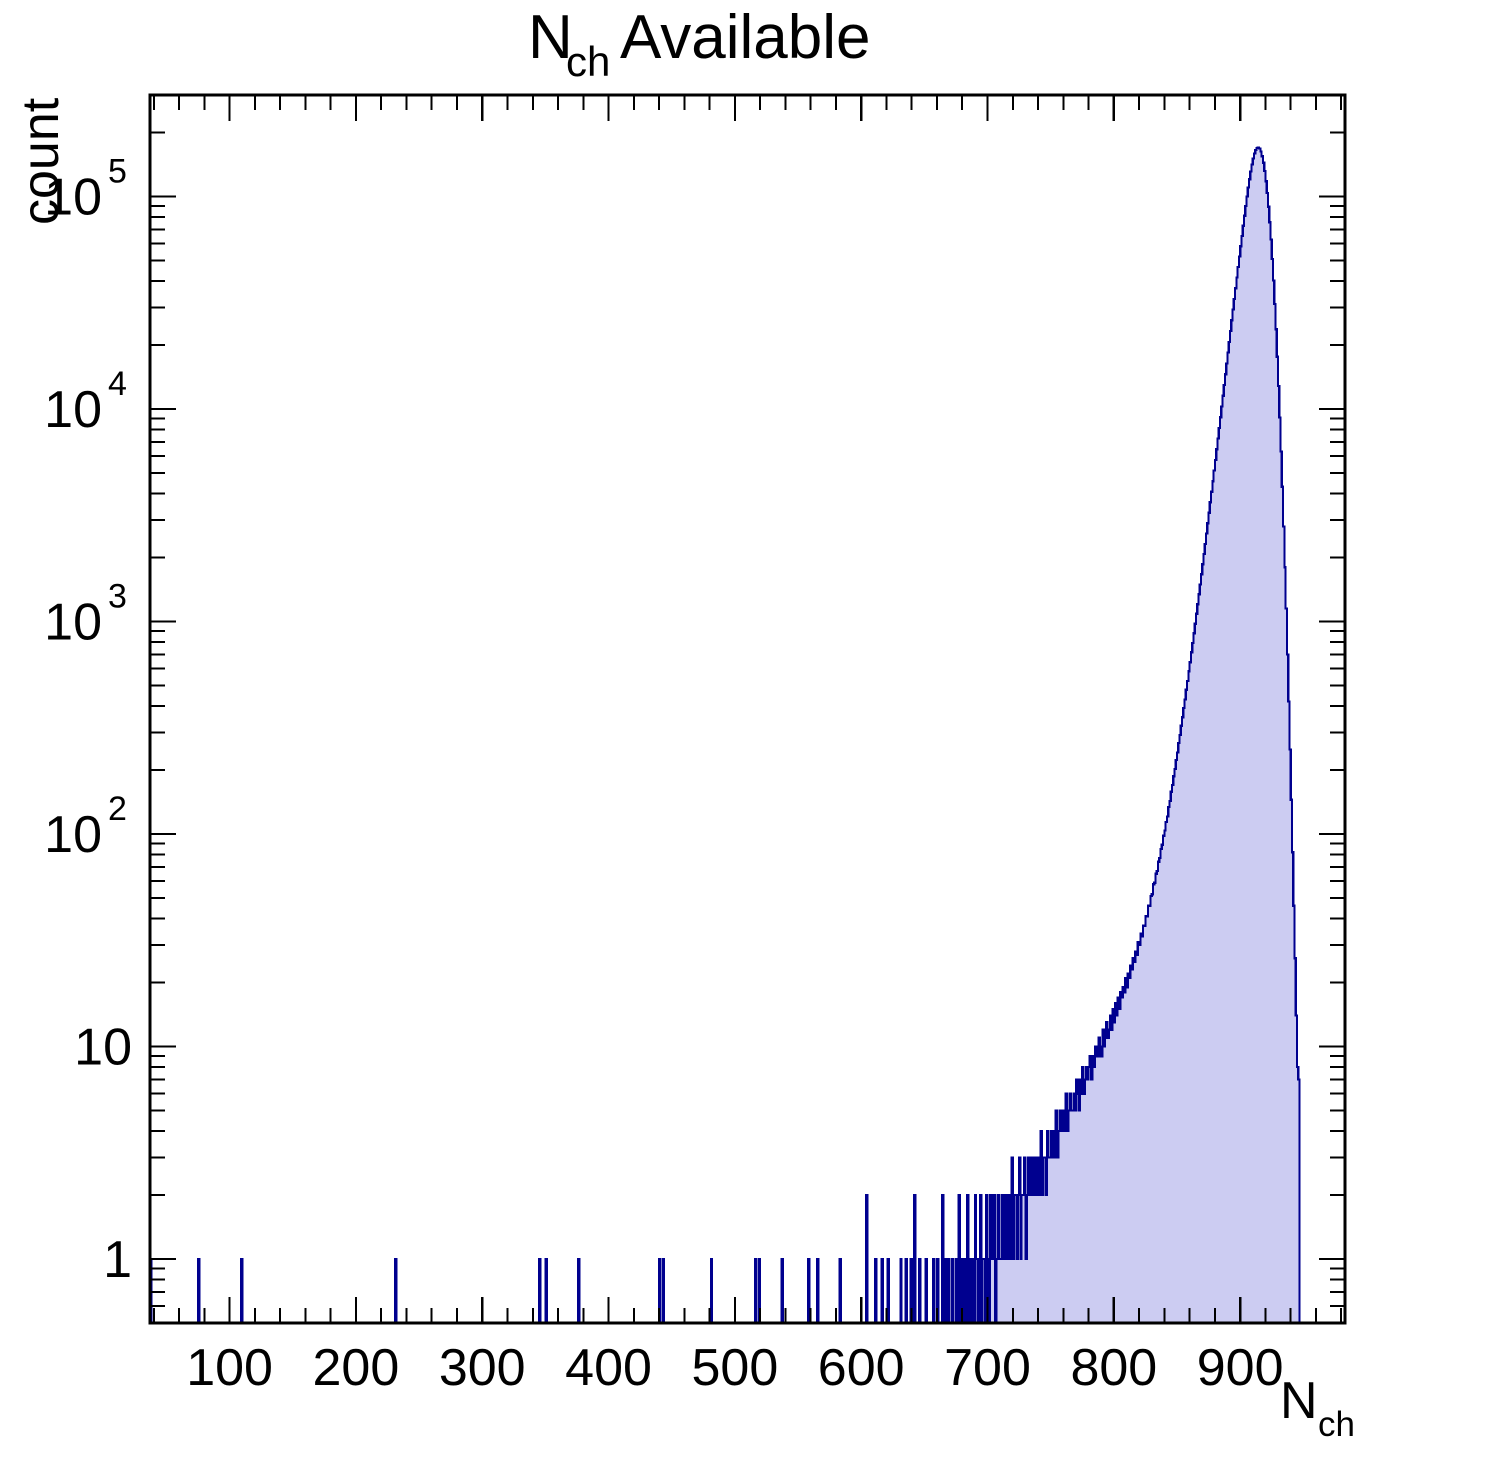 The width and height of the screenshot is (1496, 1472). Describe the element at coordinates (229, 1368) in the screenshot. I see `x-tick-label: 100` at that location.